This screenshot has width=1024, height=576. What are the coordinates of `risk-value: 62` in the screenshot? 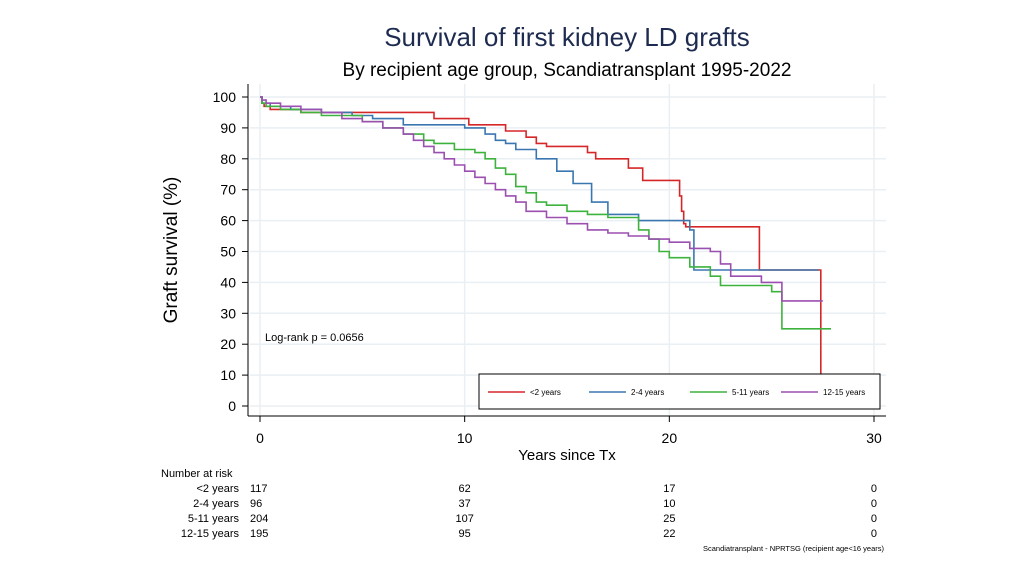 It's located at (465, 489).